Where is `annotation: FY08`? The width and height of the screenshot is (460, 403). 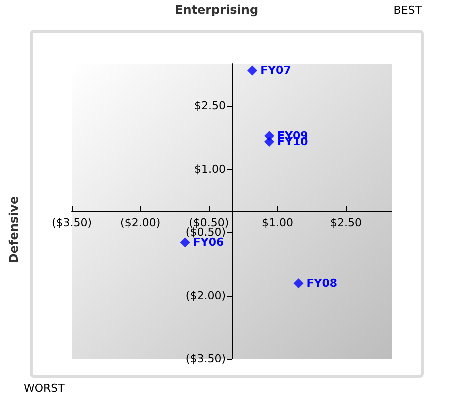
annotation: FY08 is located at coordinates (322, 283).